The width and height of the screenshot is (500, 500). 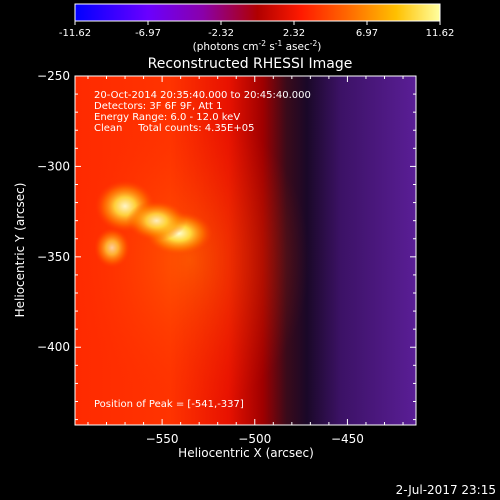 What do you see at coordinates (254, 439) in the screenshot?
I see `x-tick-label: −500` at bounding box center [254, 439].